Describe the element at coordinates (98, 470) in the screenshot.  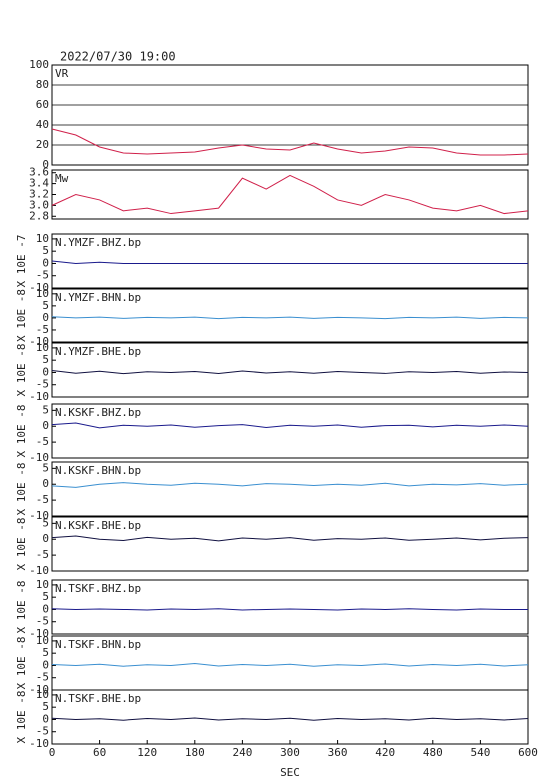
I see `panel-label: N.KSKF.BHN.bp` at that location.